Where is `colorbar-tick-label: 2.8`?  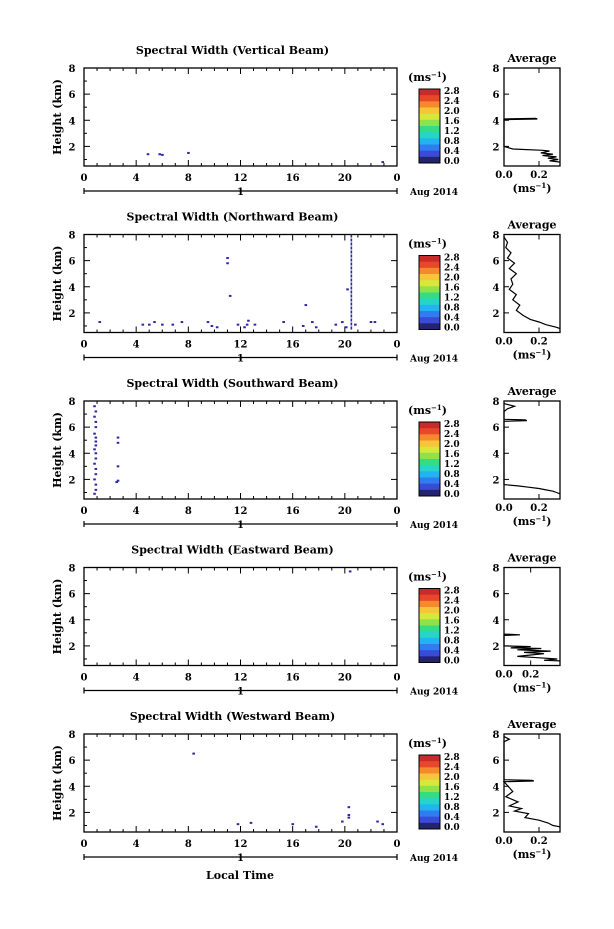 colorbar-tick-label: 2.8 is located at coordinates (452, 592).